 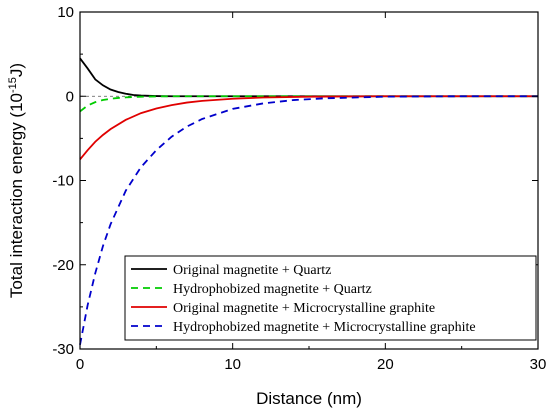 I want to click on y-tick-label: -30, so click(x=63, y=349).